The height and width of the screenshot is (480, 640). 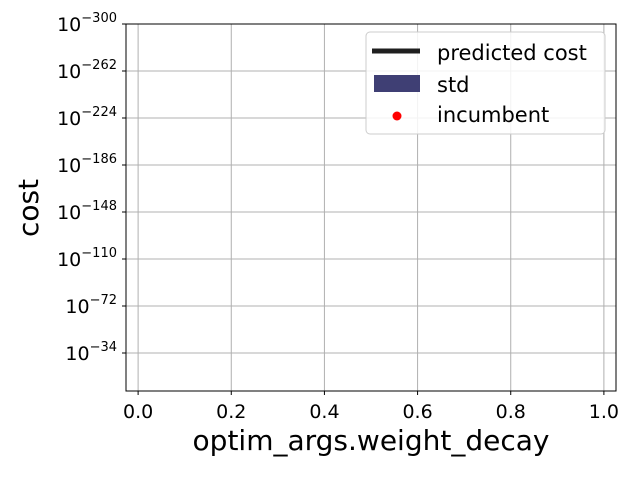 I want to click on y-tick-label: 10−110, so click(x=87, y=258).